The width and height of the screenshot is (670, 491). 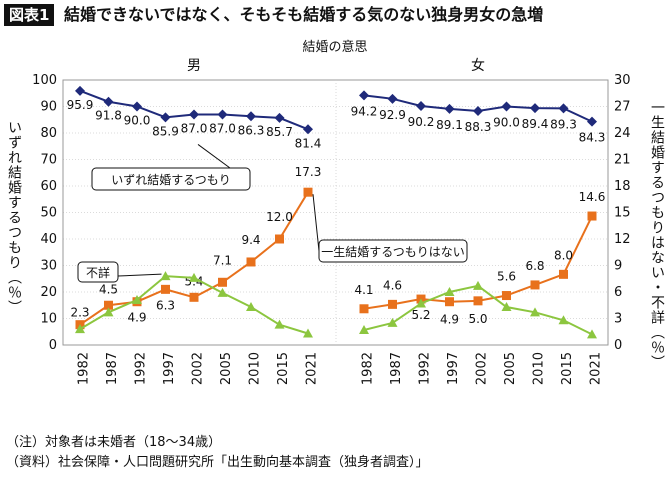 I want to click on data-label: 95.9, so click(x=80, y=105).